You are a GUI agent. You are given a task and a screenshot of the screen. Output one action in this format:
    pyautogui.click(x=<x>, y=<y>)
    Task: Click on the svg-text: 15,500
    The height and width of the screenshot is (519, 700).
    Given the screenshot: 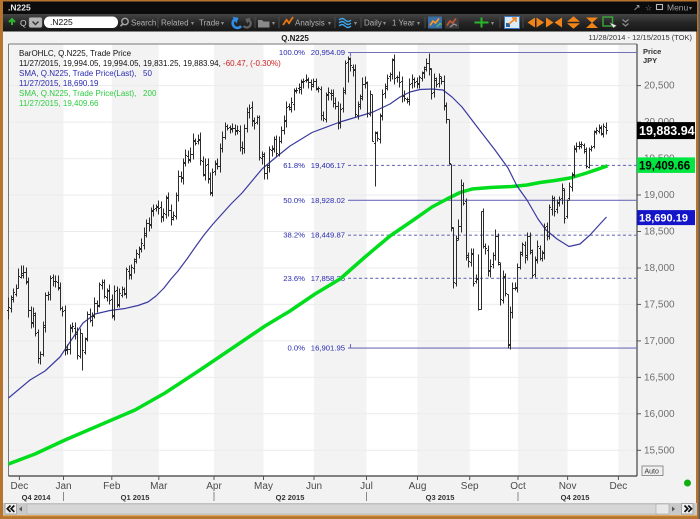 What is the action you would take?
    pyautogui.click(x=659, y=450)
    